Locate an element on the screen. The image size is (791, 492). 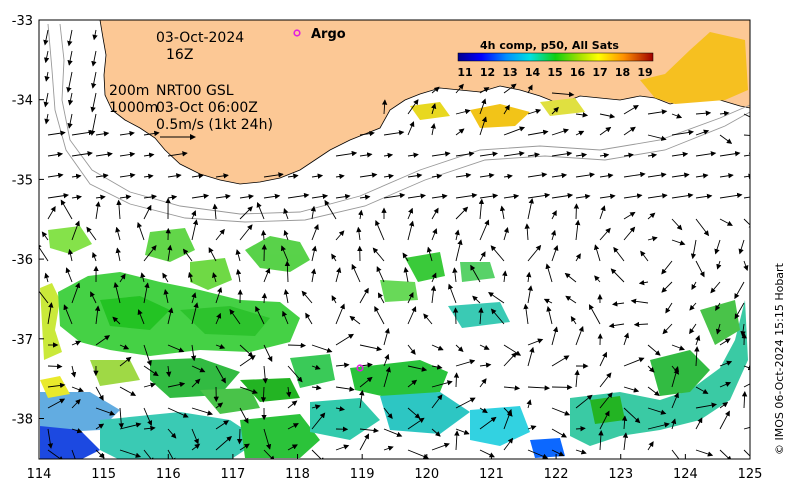
lon-tick-label: 114 is located at coordinates (39, 474).